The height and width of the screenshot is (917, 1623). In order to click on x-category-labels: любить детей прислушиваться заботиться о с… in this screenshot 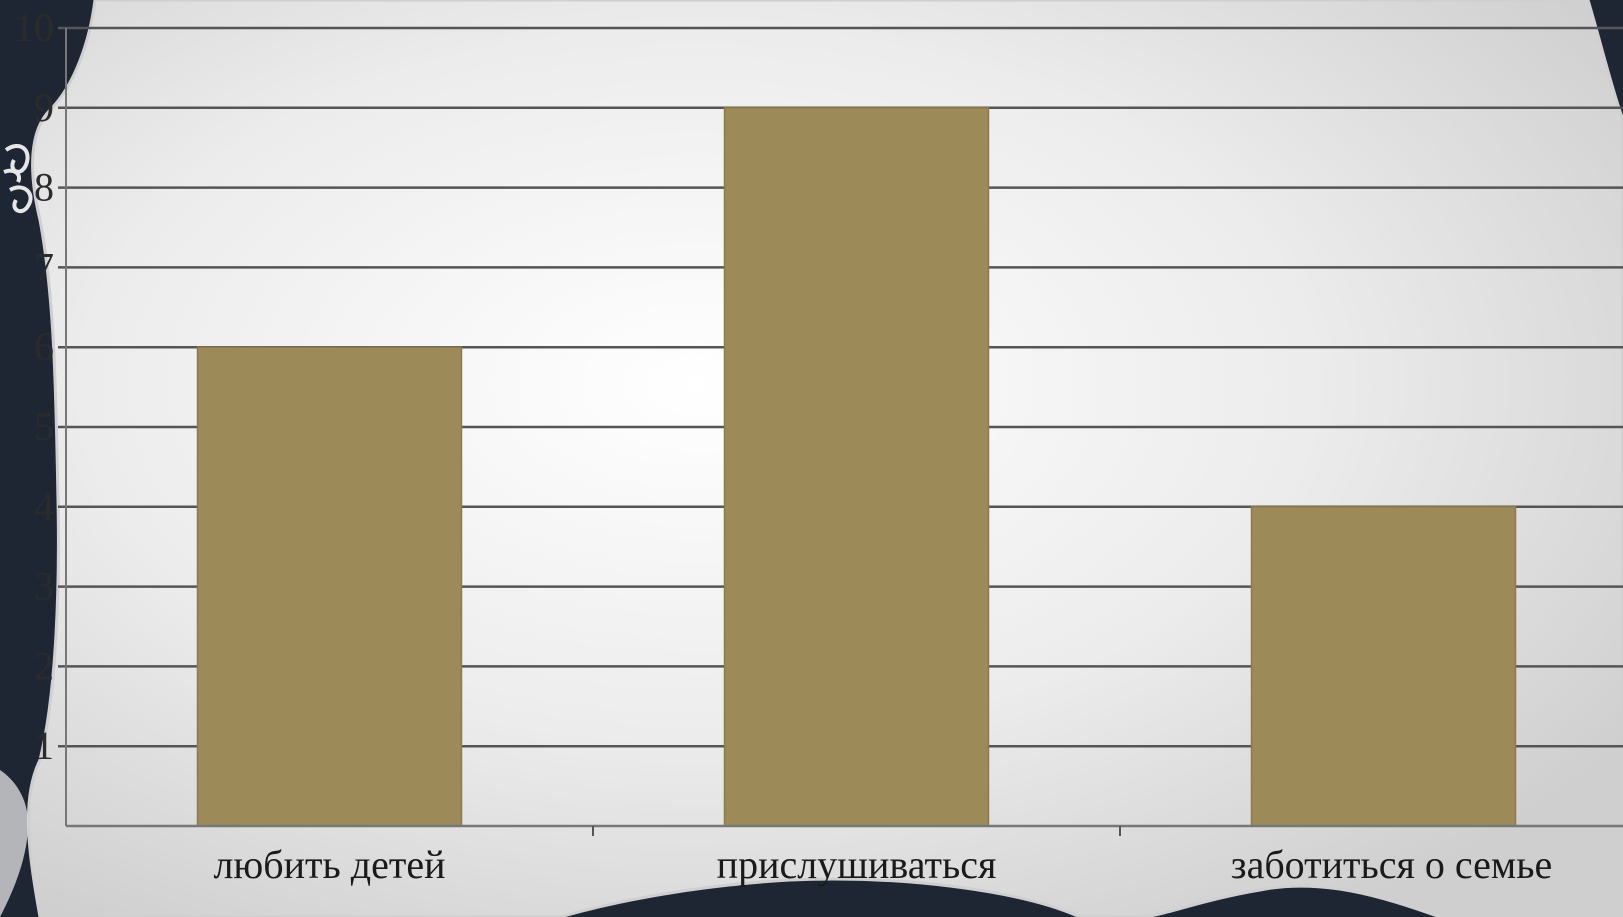, I will do `click(882, 864)`.